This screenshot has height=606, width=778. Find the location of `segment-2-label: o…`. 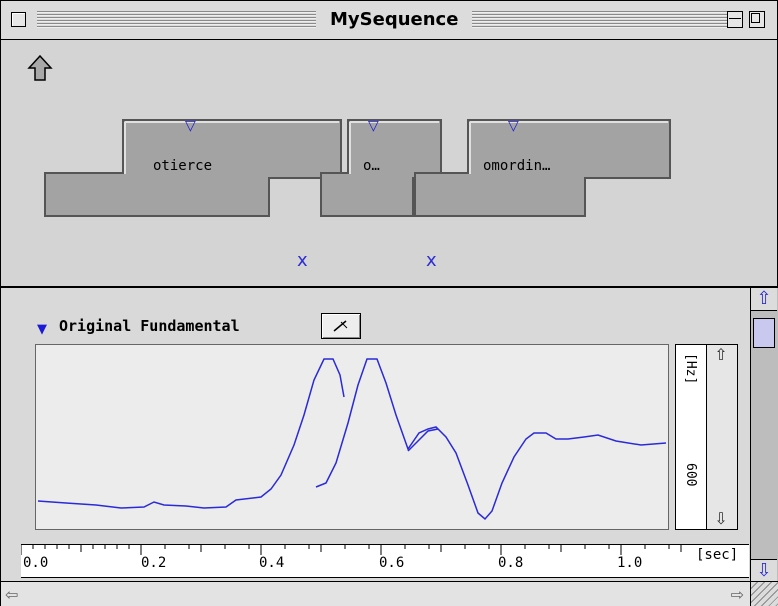

segment-2-label: o… is located at coordinates (371, 166).